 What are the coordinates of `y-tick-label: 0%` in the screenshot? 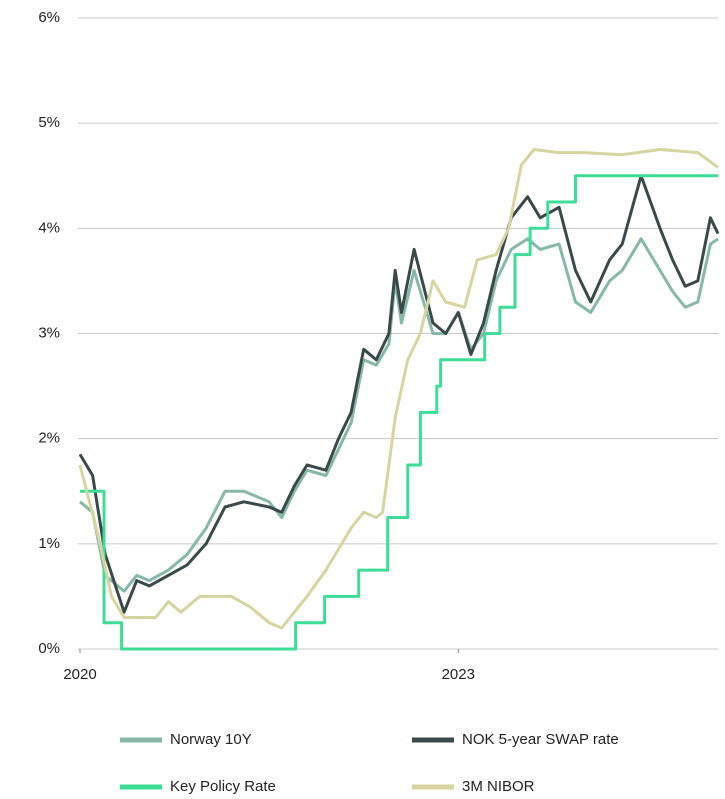 It's located at (49, 648).